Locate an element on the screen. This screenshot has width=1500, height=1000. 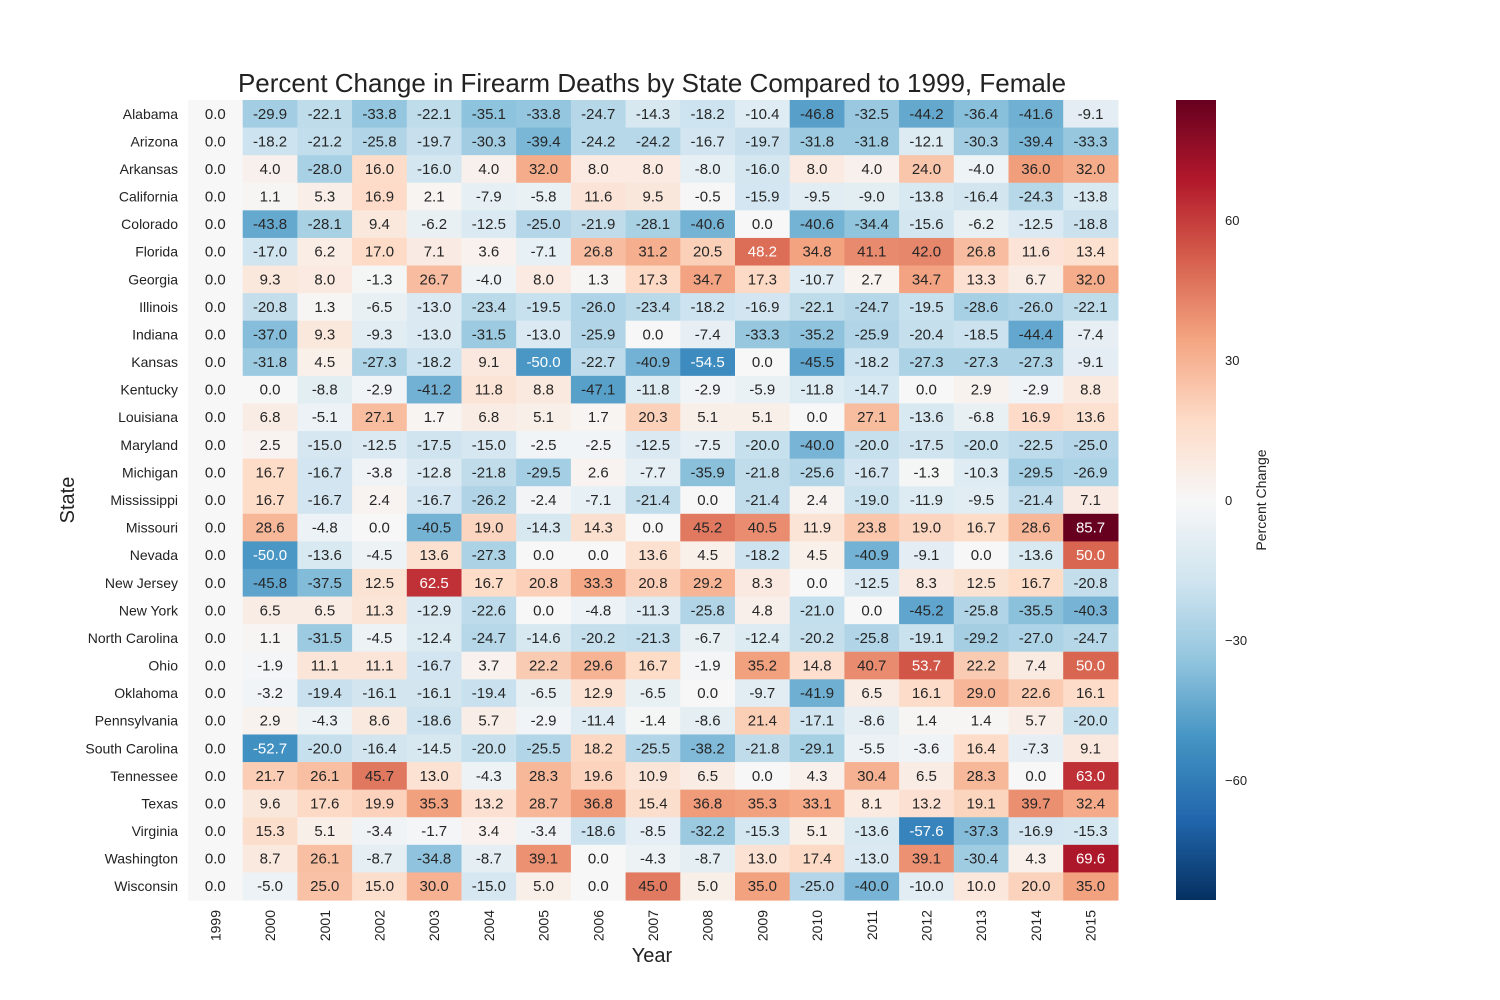
cell-value-label: -11.8 is located at coordinates (652, 390).